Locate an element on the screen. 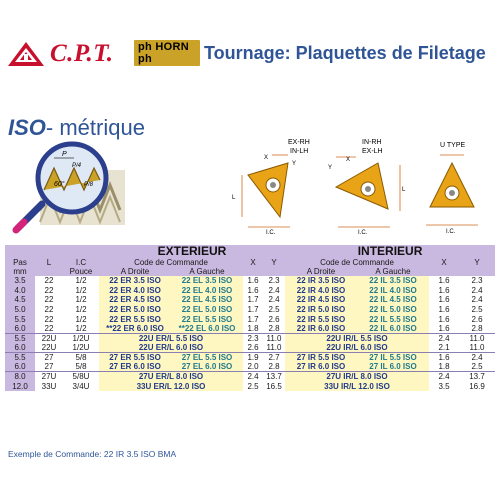 This screenshot has width=500, height=500. ext-x-cell: 2.4 is located at coordinates (253, 376).